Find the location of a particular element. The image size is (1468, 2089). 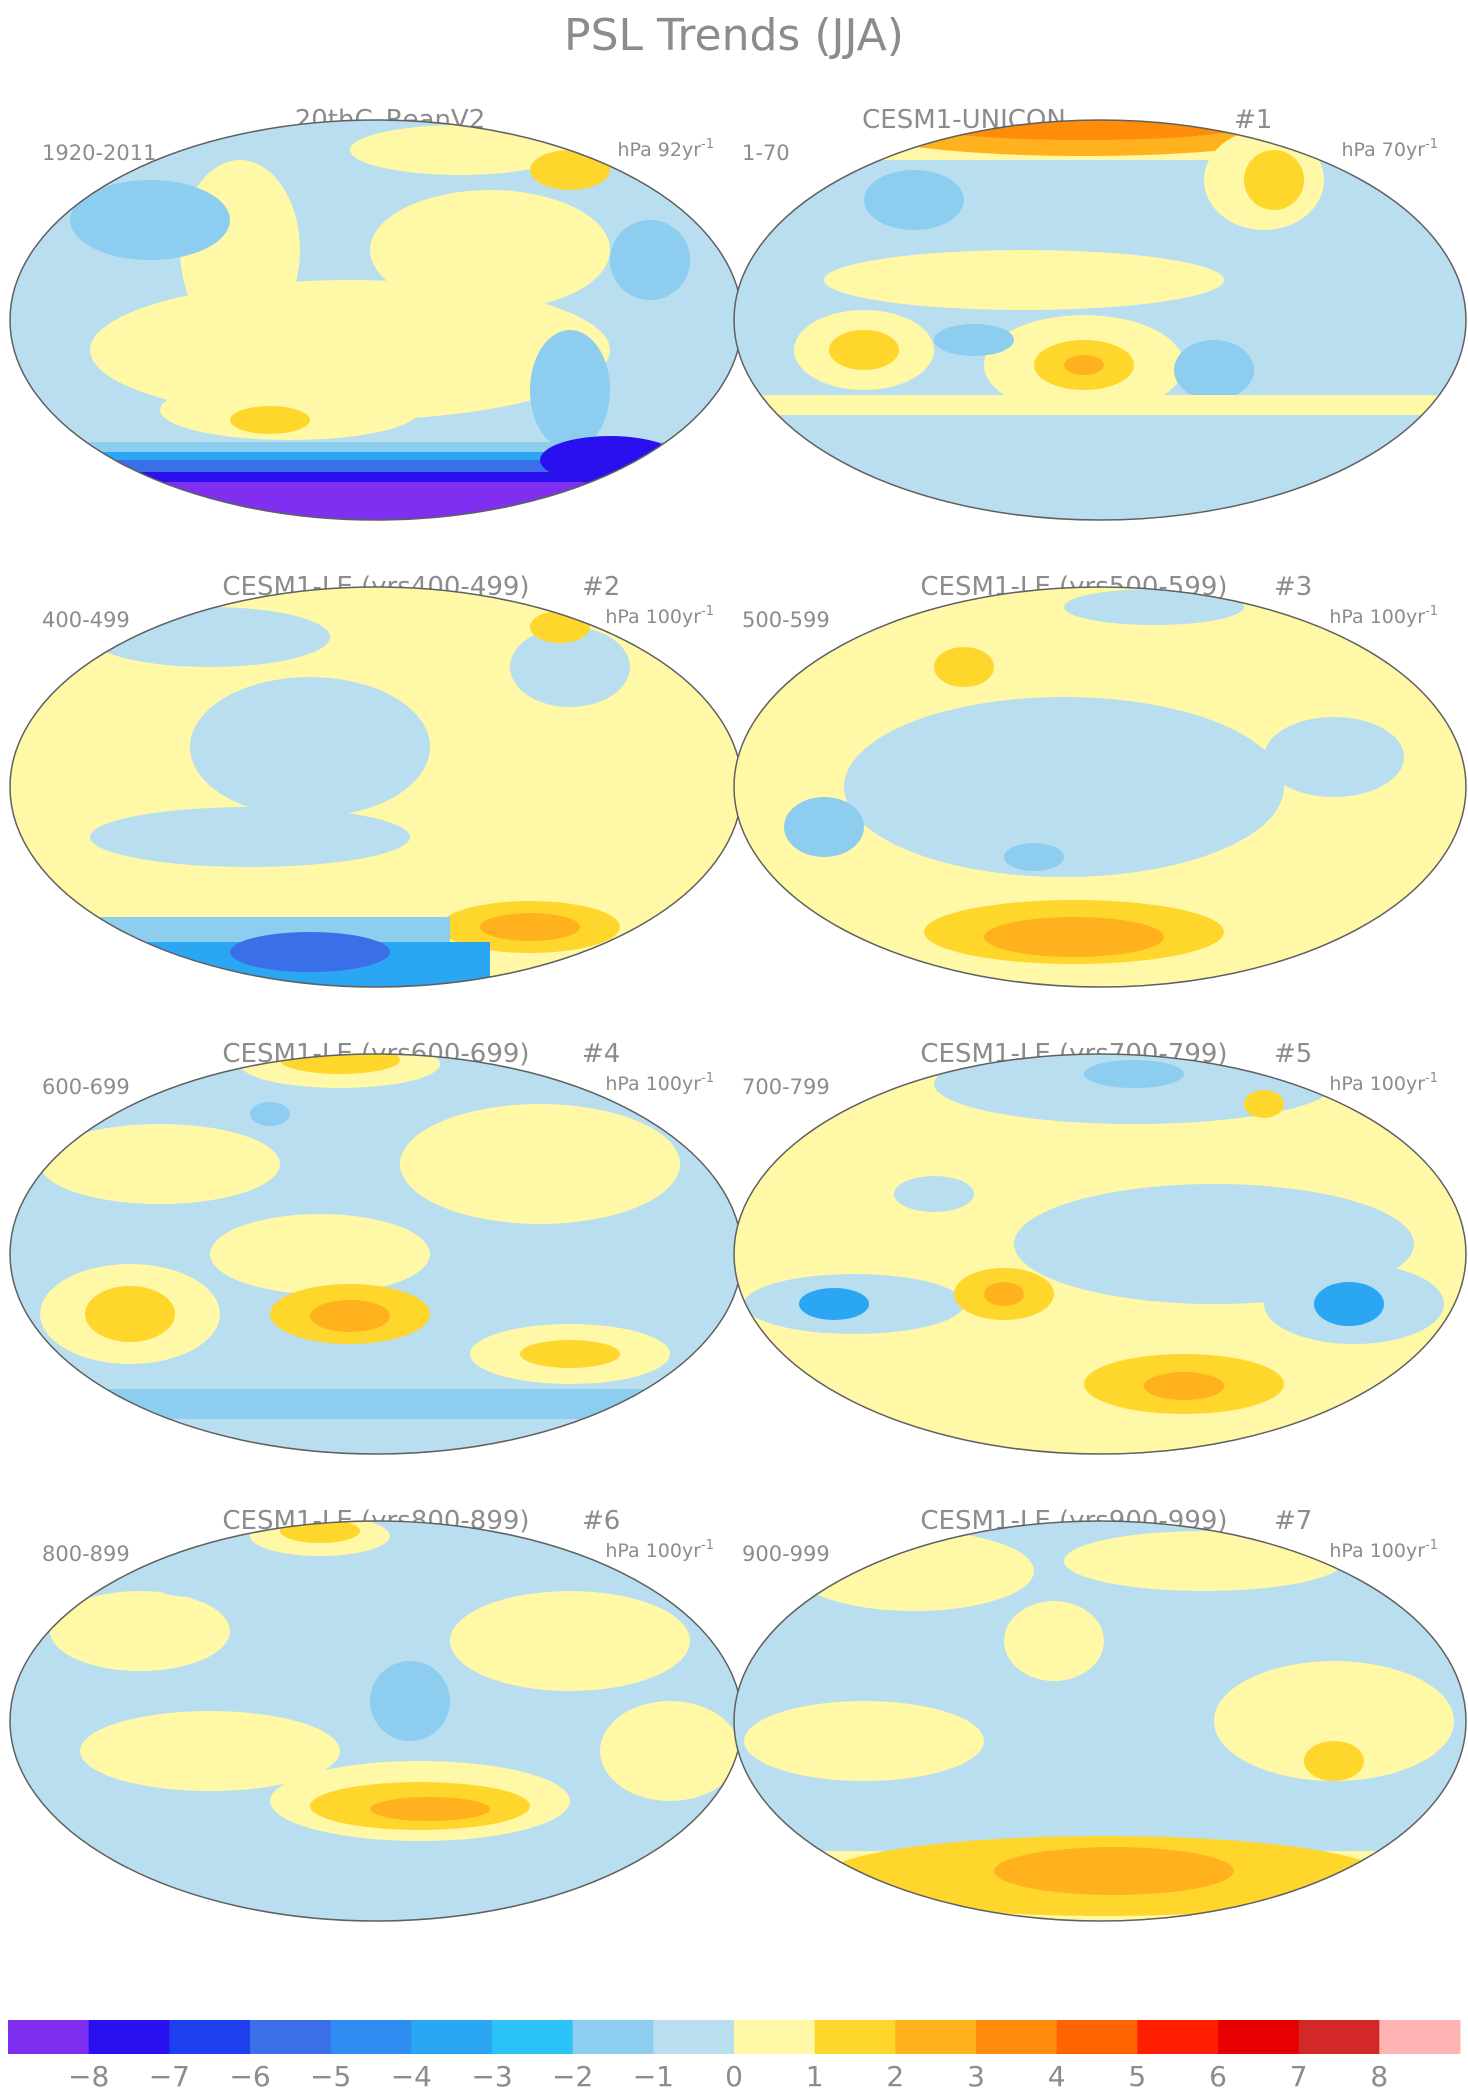

colorbar-tick-label: 3 is located at coordinates (976, 2074).